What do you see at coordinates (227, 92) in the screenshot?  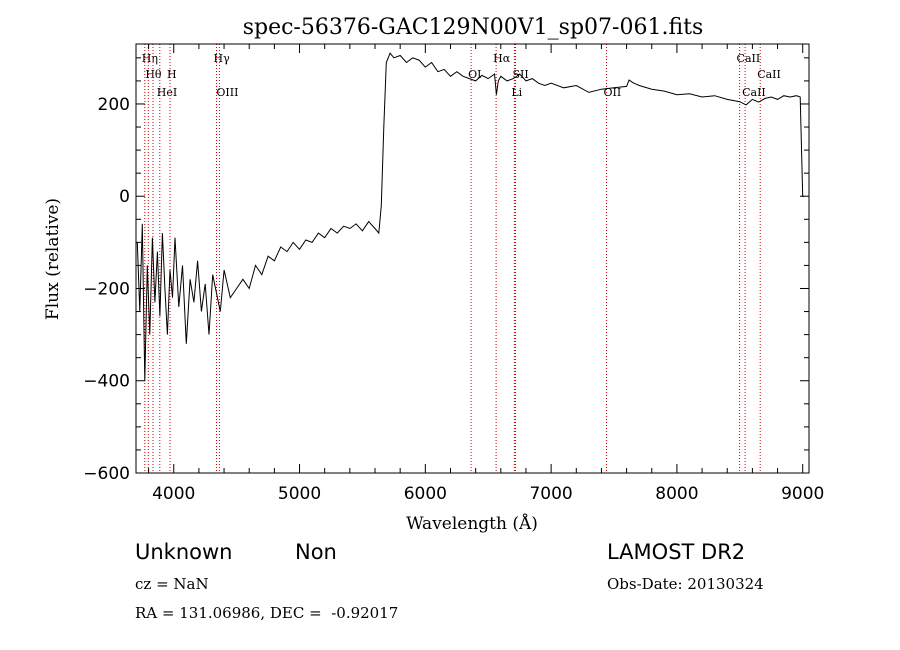 I see `line-marker-label: OIII` at bounding box center [227, 92].